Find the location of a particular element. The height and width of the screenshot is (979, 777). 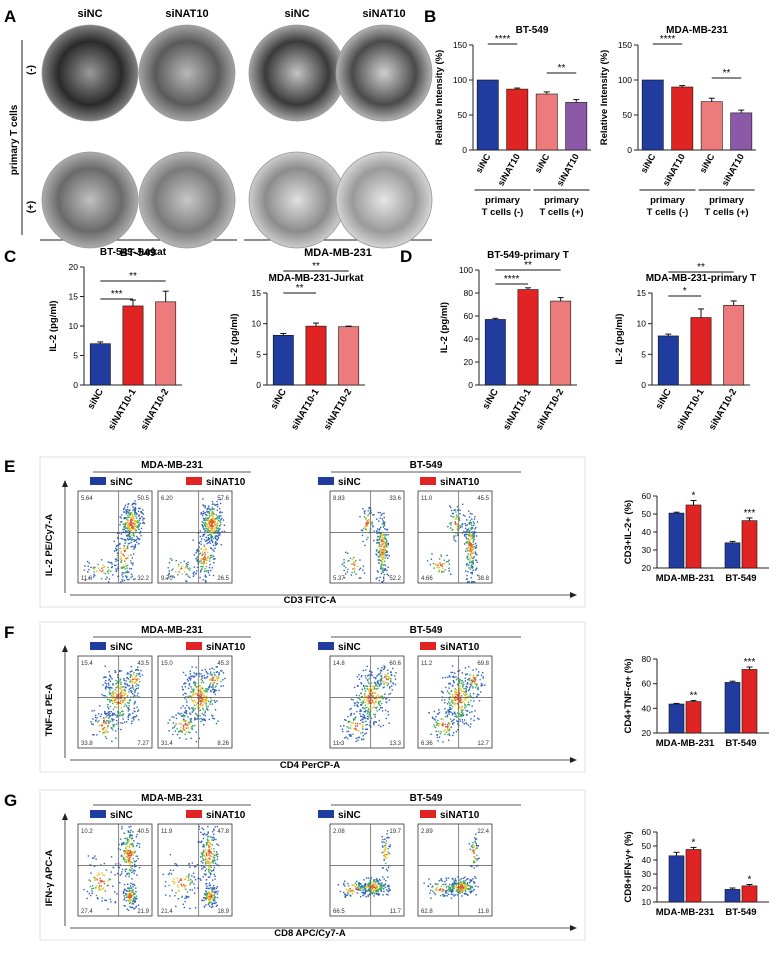

quadrant-value: 40.5 is located at coordinates (143, 832).